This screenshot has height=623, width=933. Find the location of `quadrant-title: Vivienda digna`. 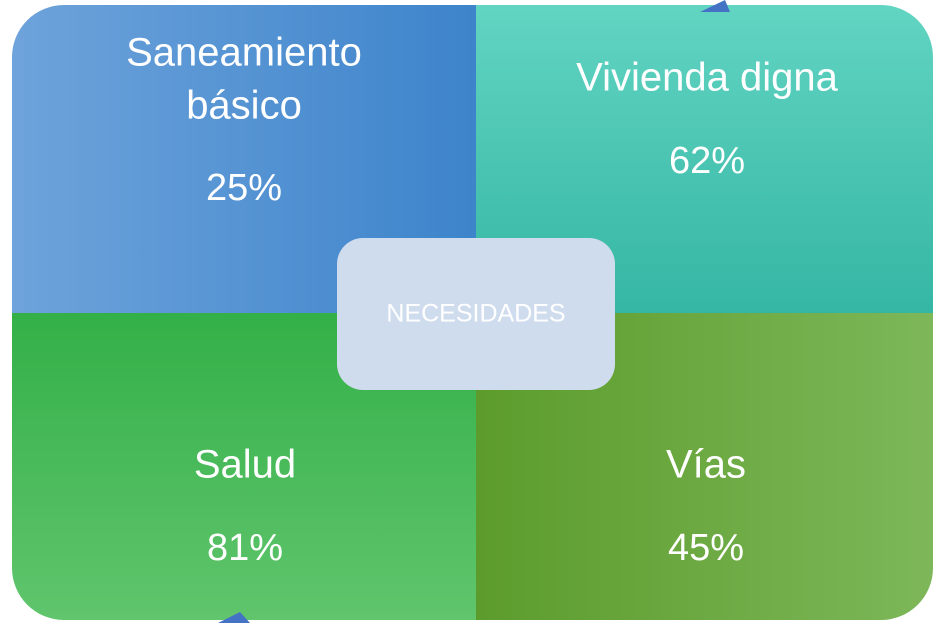

quadrant-title: Vivienda digna is located at coordinates (707, 78).